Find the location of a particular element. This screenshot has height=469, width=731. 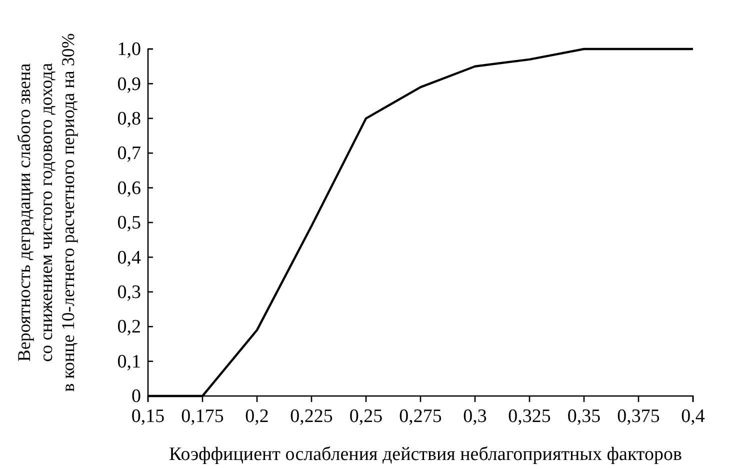

y-tick-label: 0,9 is located at coordinates (129, 84).